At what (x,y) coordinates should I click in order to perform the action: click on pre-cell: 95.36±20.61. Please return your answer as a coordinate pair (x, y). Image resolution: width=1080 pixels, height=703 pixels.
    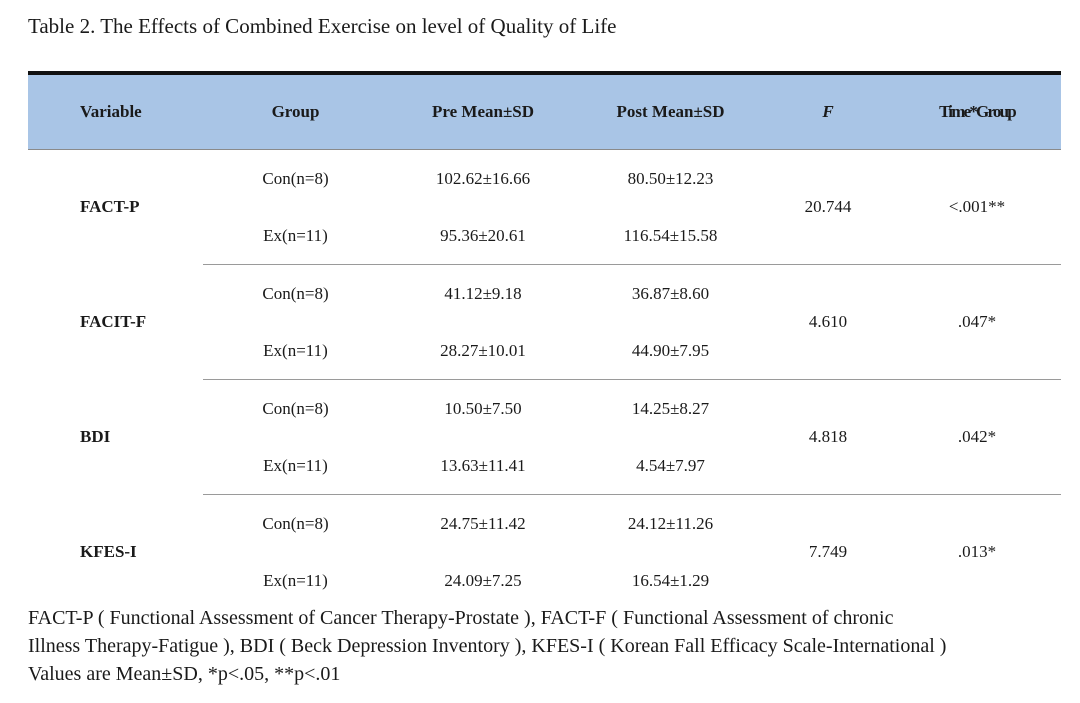
    Looking at the image, I should click on (483, 236).